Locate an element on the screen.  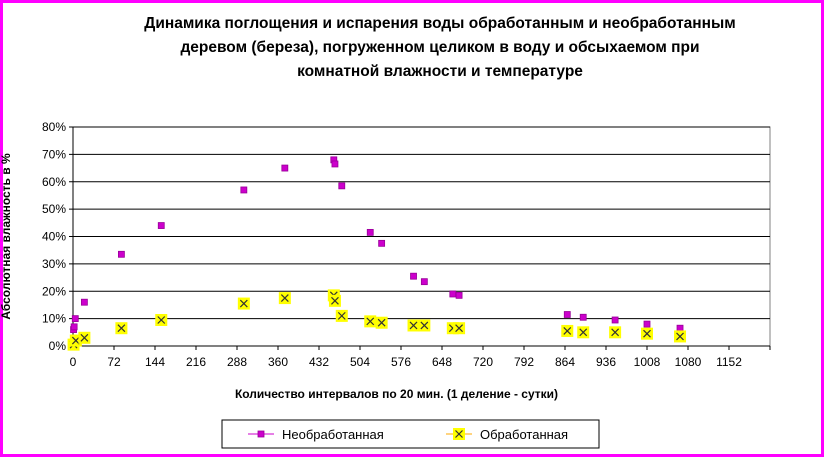
y-tick-label-2: 20% is located at coordinates (54, 291).